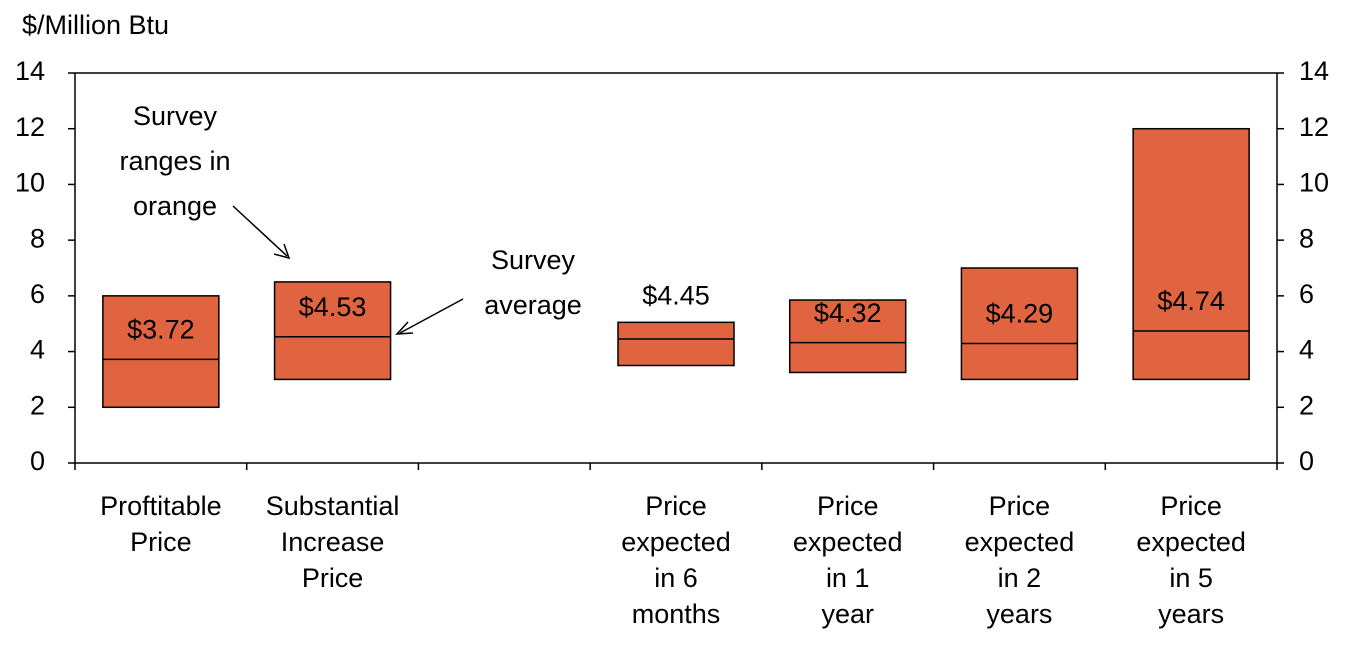 This screenshot has height=656, width=1353. I want to click on y-tick-label: 0, so click(37, 461).